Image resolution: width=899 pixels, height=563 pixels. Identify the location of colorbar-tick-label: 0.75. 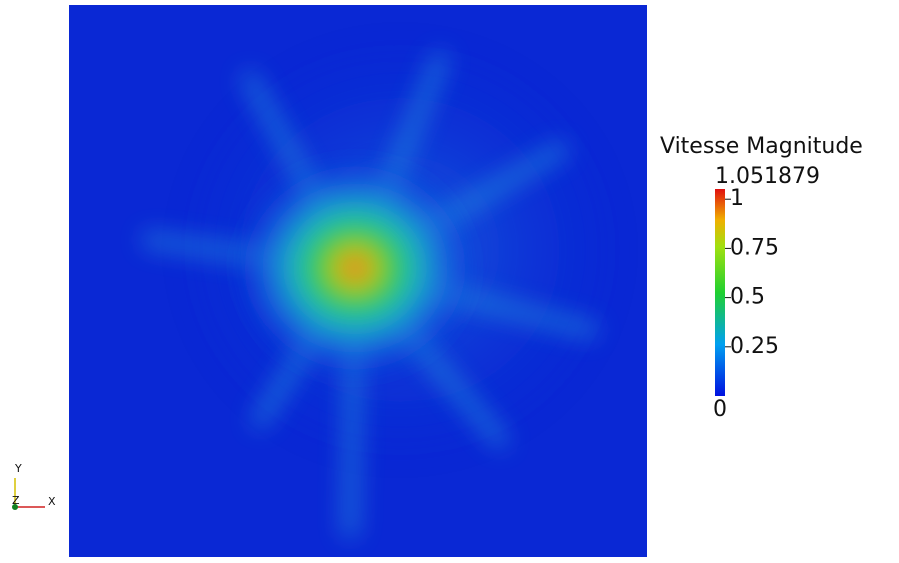
(754, 247).